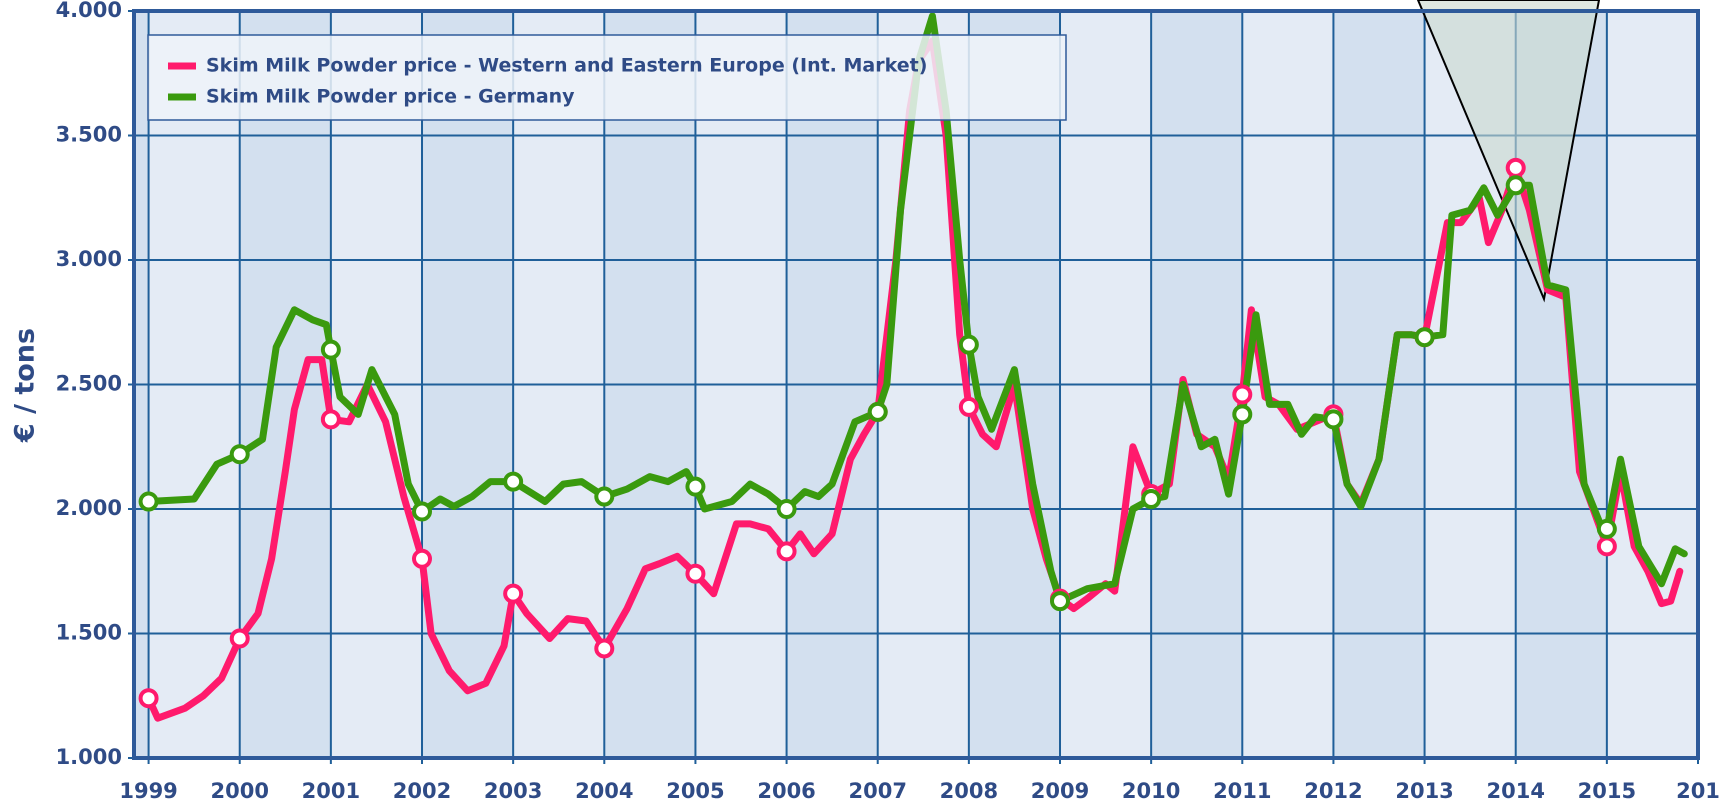 The image size is (1723, 809). I want to click on x-tick-label: 1999, so click(148, 791).